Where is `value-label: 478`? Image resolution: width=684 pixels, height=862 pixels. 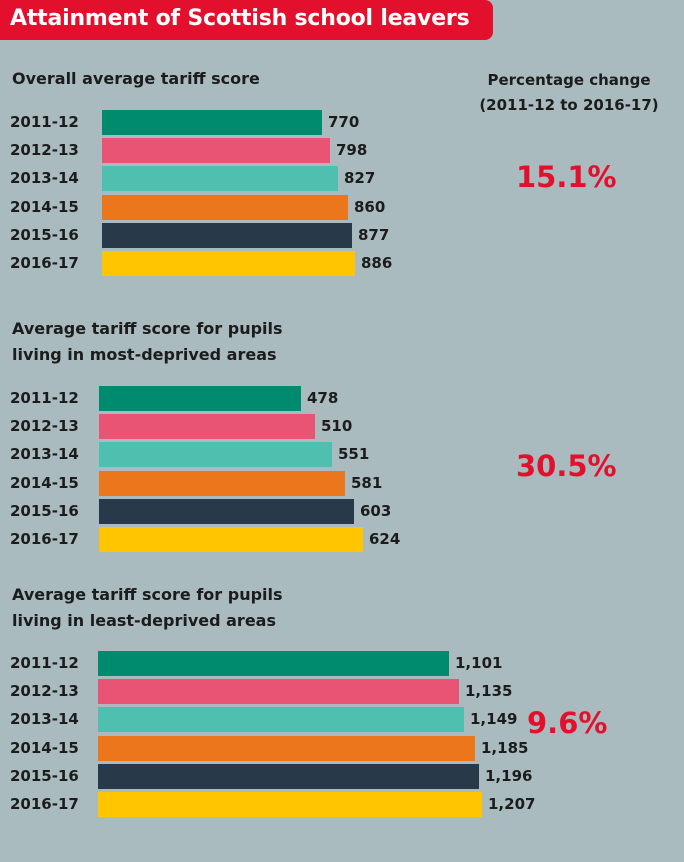
value-label: 478 is located at coordinates (323, 398).